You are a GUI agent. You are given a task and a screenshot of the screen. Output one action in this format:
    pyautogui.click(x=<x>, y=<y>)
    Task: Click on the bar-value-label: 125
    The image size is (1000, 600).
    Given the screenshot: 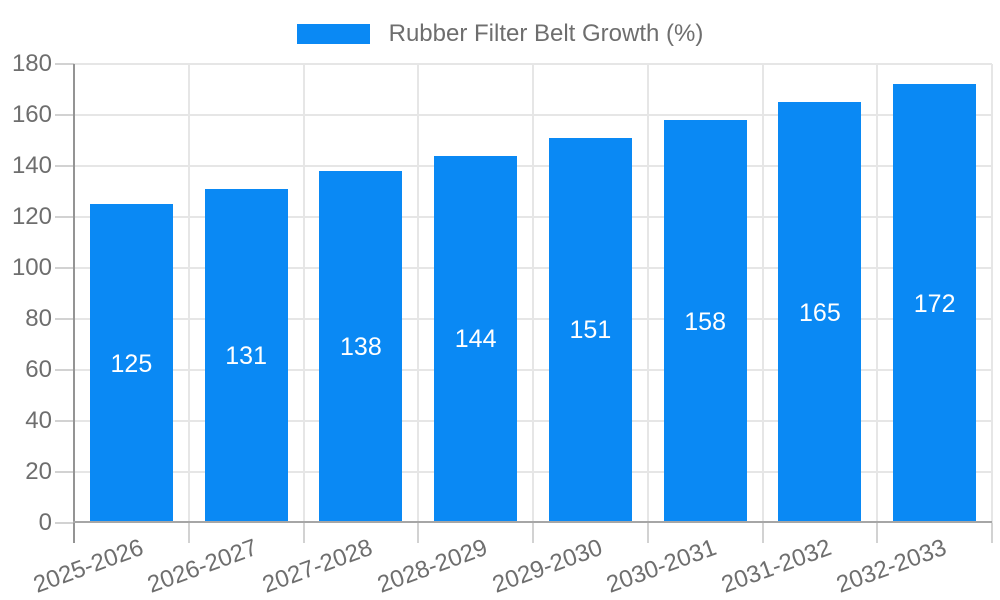 What is the action you would take?
    pyautogui.click(x=131, y=363)
    